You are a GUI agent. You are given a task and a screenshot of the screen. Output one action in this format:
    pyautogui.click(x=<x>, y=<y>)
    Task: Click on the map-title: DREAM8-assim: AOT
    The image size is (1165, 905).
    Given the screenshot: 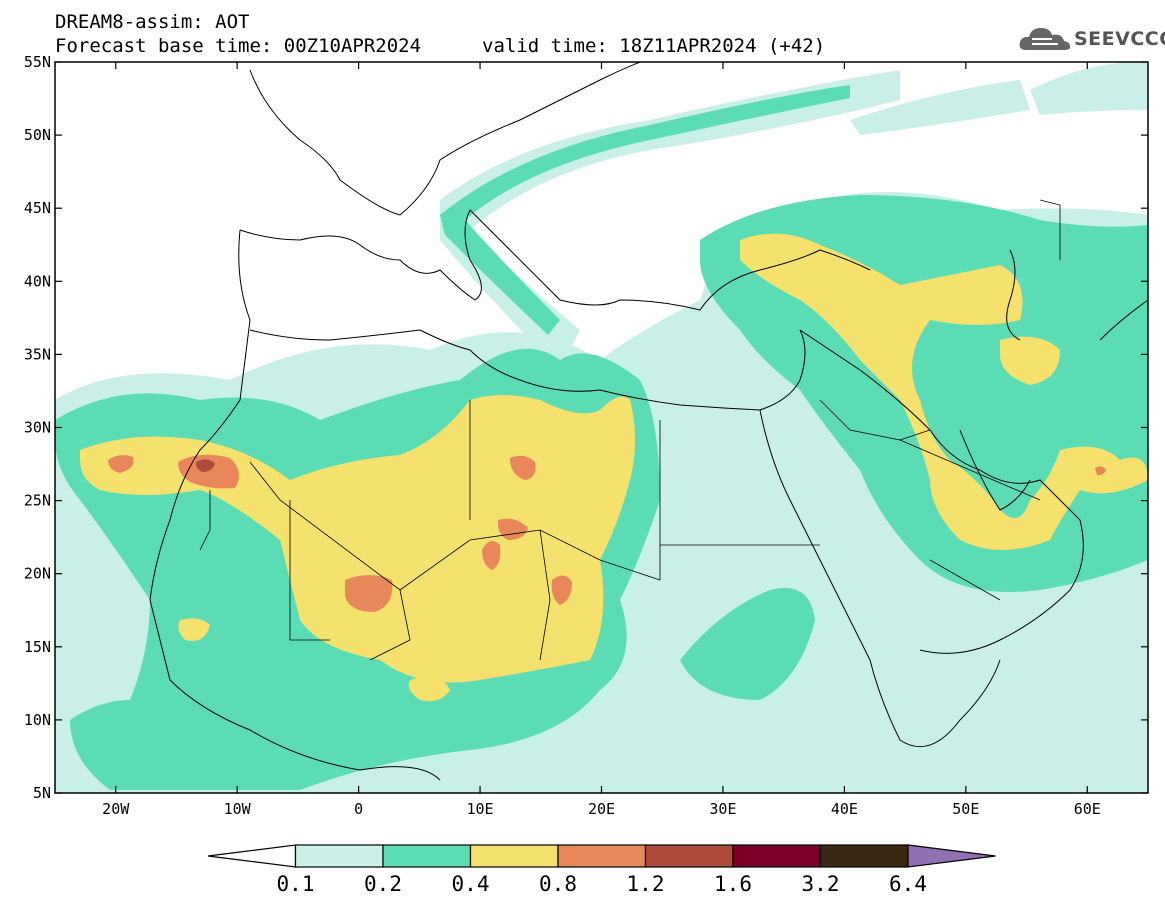 What is the action you would take?
    pyautogui.click(x=152, y=22)
    